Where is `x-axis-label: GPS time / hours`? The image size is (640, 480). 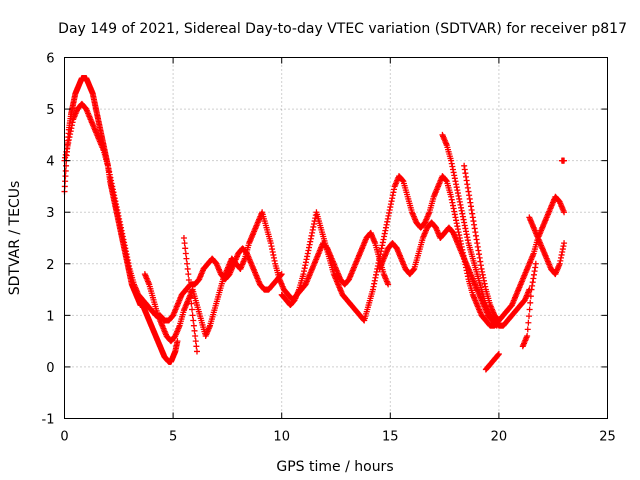 x-axis-label: GPS time / hours is located at coordinates (334, 467).